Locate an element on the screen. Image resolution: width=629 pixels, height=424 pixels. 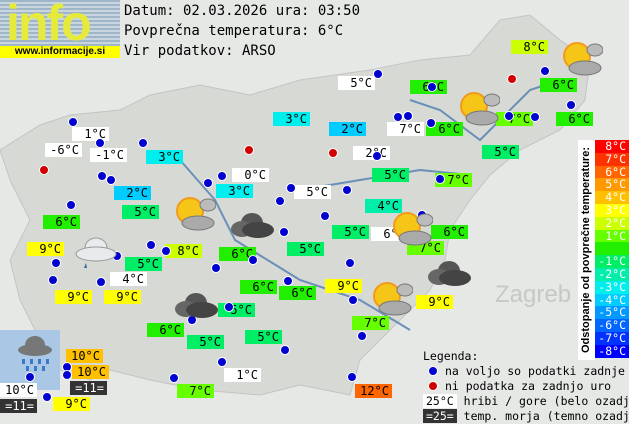
station-temperature: 0°C is located at coordinates (250, 175).